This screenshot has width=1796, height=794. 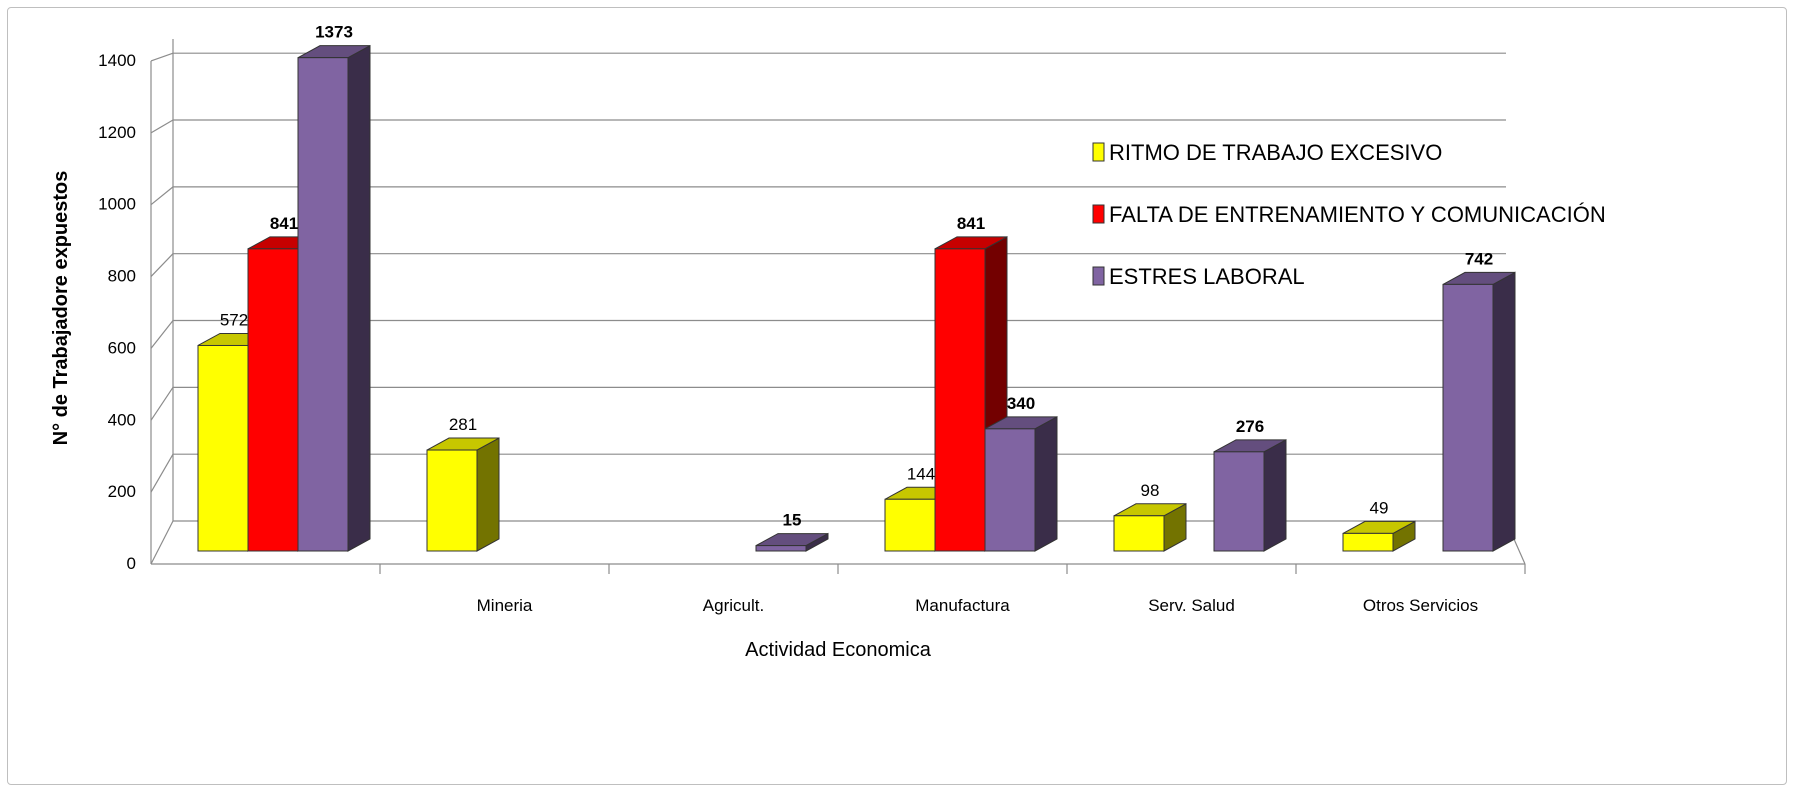 I want to click on x-tick-label: Otros Servicios, so click(x=1420, y=605).